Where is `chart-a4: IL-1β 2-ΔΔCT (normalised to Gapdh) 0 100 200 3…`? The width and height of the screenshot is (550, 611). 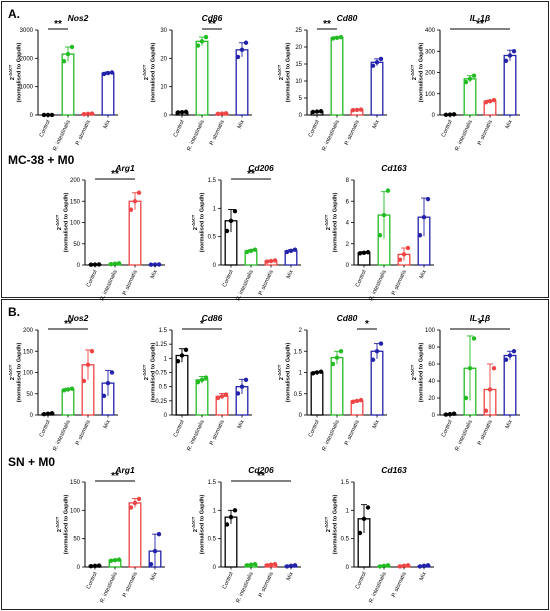
chart-a4: IL-1β 2-ΔΔCT (normalised to Gapdh) 0 100 200 3… is located at coordinates (465, 82).